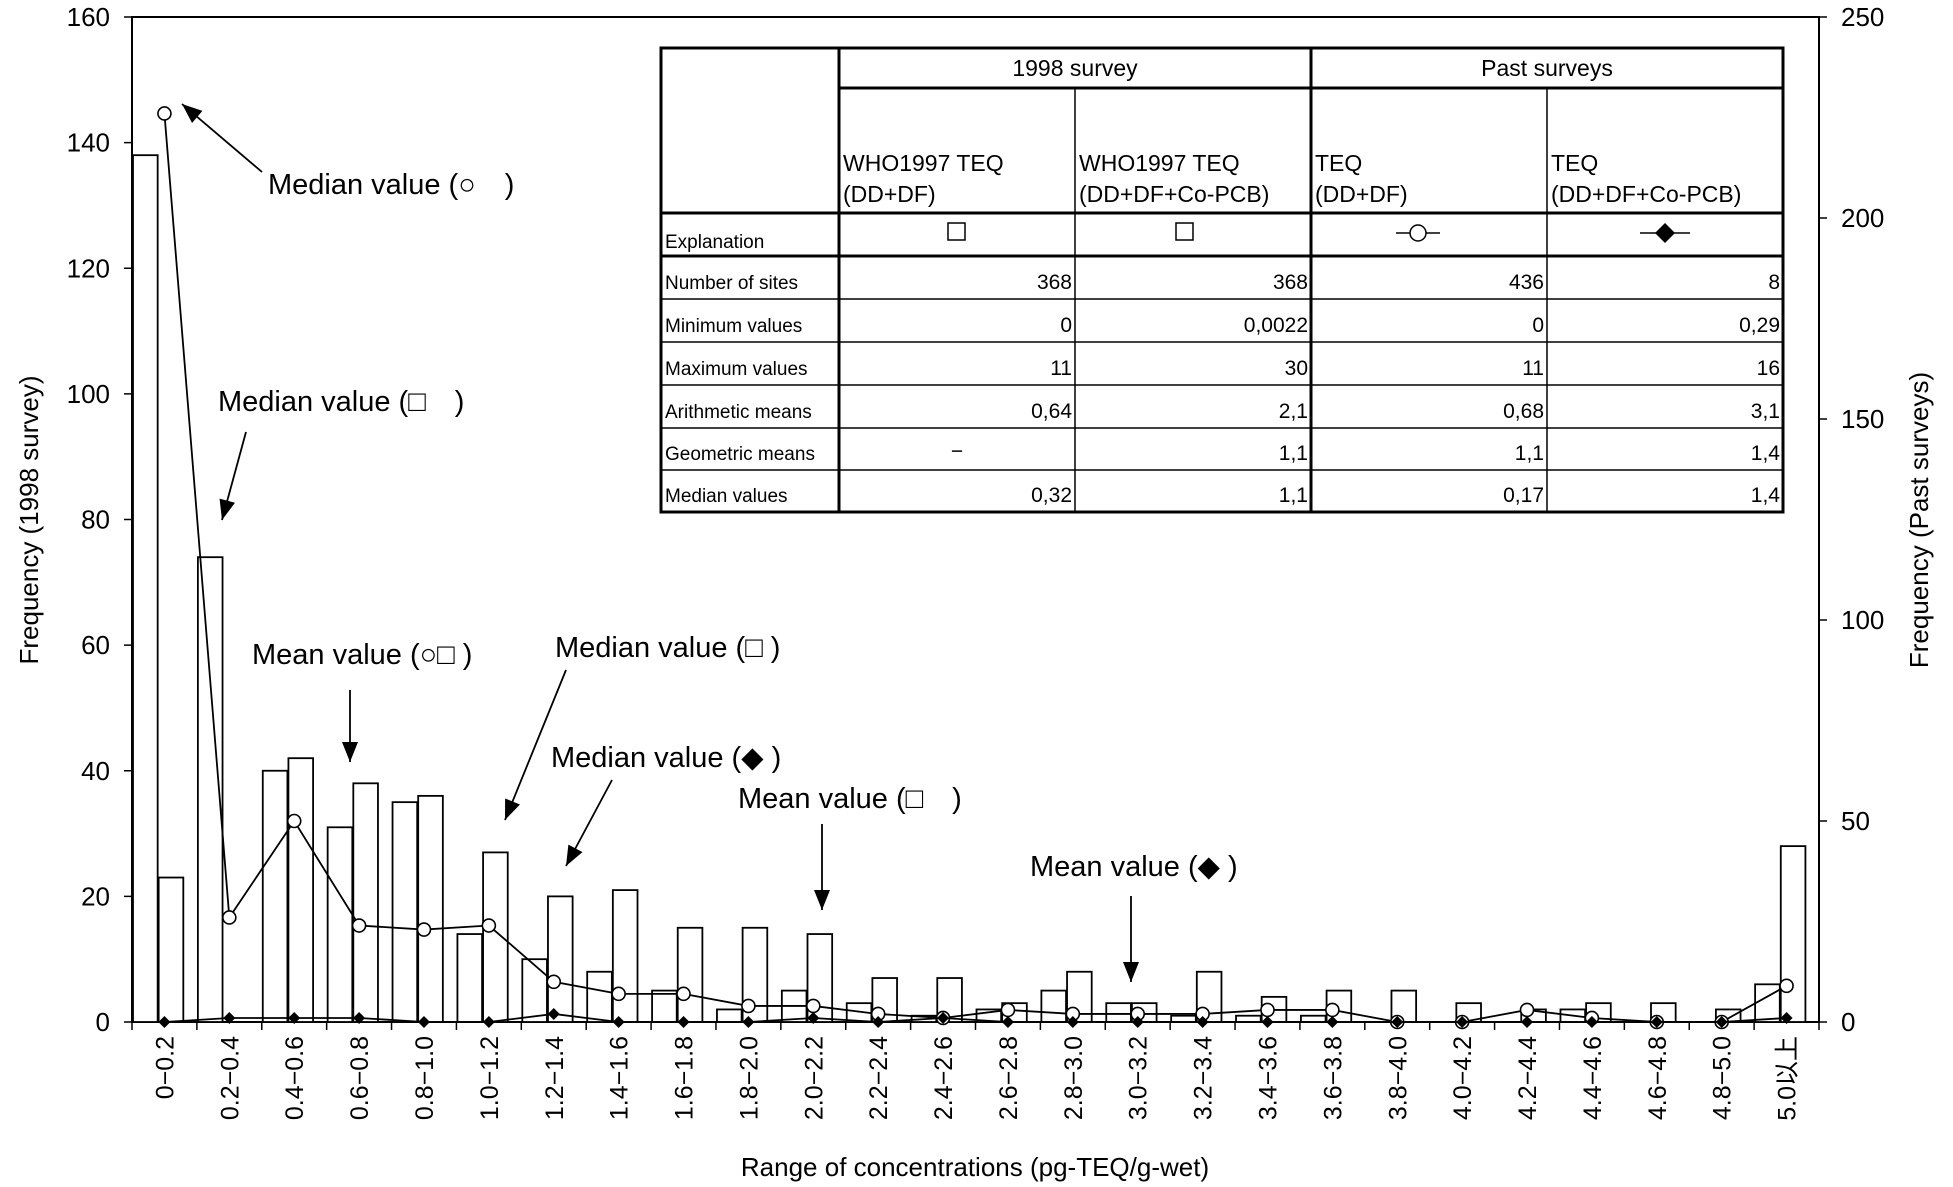  Describe the element at coordinates (1398, 1078) in the screenshot. I see `x-tick-label: 3.8−4.0` at that location.